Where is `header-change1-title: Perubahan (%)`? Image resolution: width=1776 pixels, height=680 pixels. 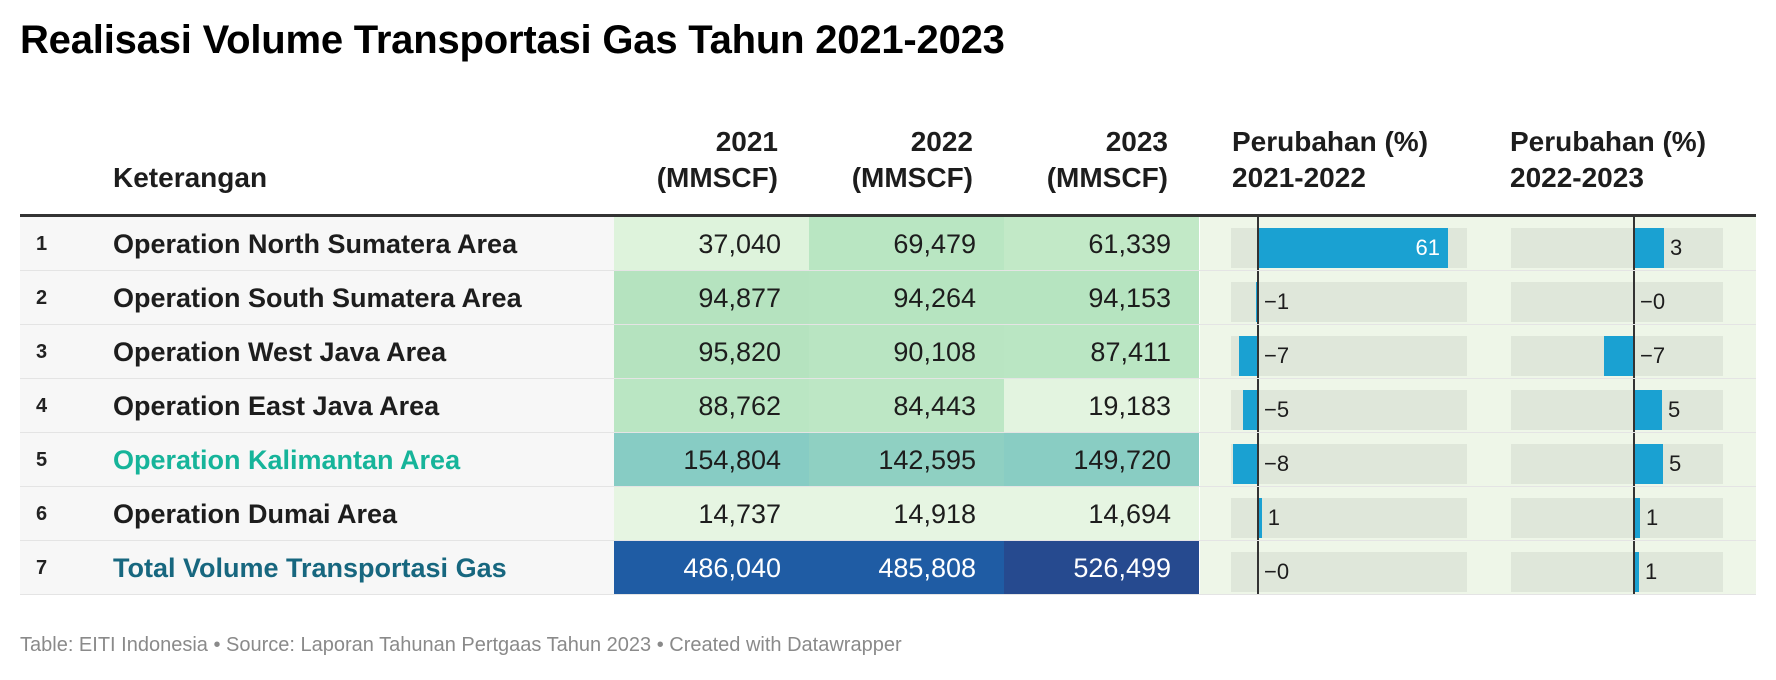 header-change1-title: Perubahan (%) is located at coordinates (1330, 141).